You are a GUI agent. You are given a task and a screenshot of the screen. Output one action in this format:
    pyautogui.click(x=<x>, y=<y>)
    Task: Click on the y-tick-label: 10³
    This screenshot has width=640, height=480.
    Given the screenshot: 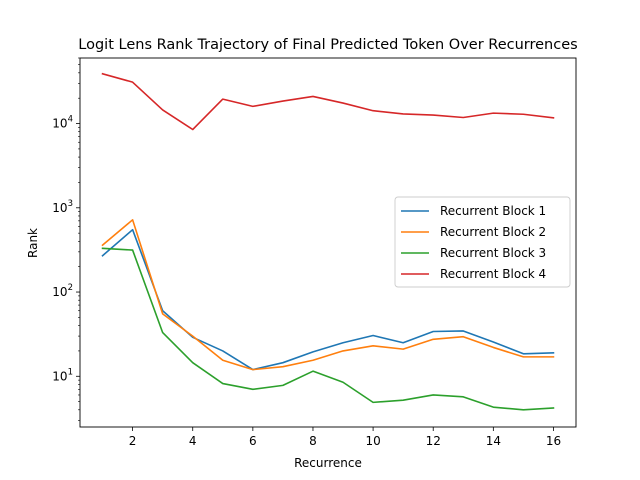 What is the action you would take?
    pyautogui.click(x=62, y=207)
    